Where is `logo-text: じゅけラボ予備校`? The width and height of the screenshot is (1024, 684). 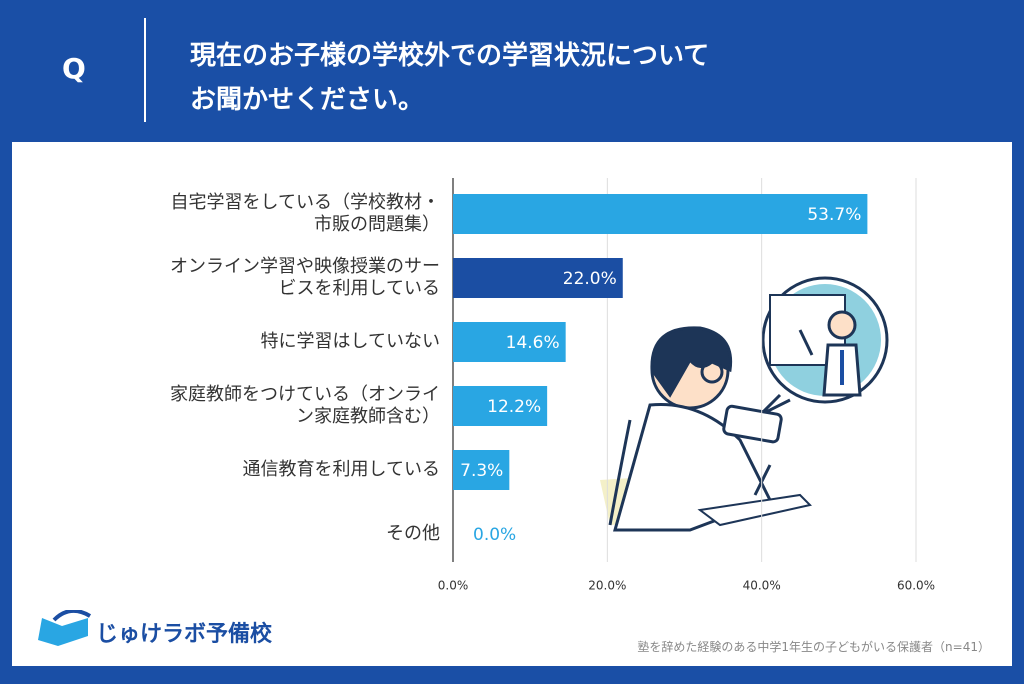 logo-text: じゅけラボ予備校 is located at coordinates (184, 634).